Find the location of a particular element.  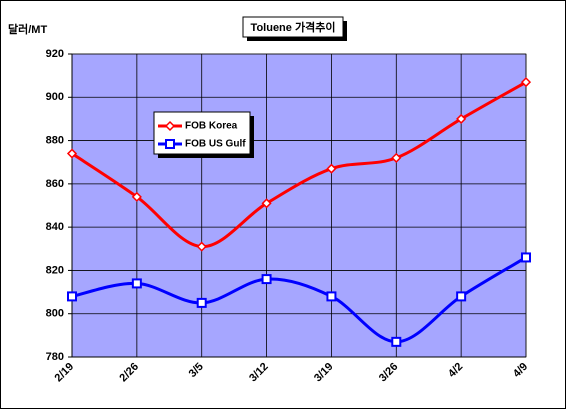

y-tick-label: 800 is located at coordinates (55, 314).